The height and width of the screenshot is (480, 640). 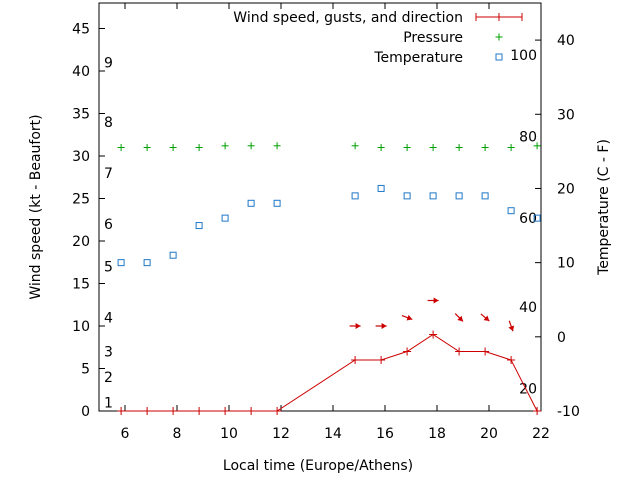 I want to click on x-tick-label: 6, so click(x=125, y=434).